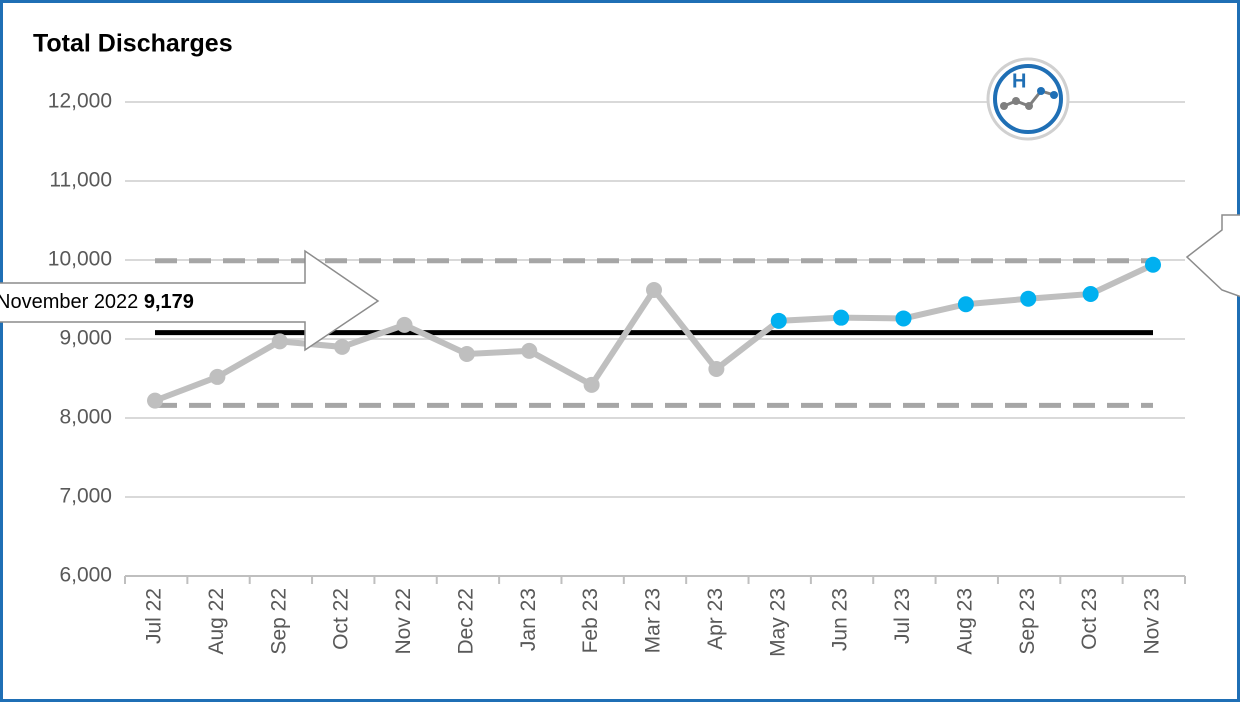  Describe the element at coordinates (341, 619) in the screenshot. I see `x-tick-label: Oct 22` at that location.